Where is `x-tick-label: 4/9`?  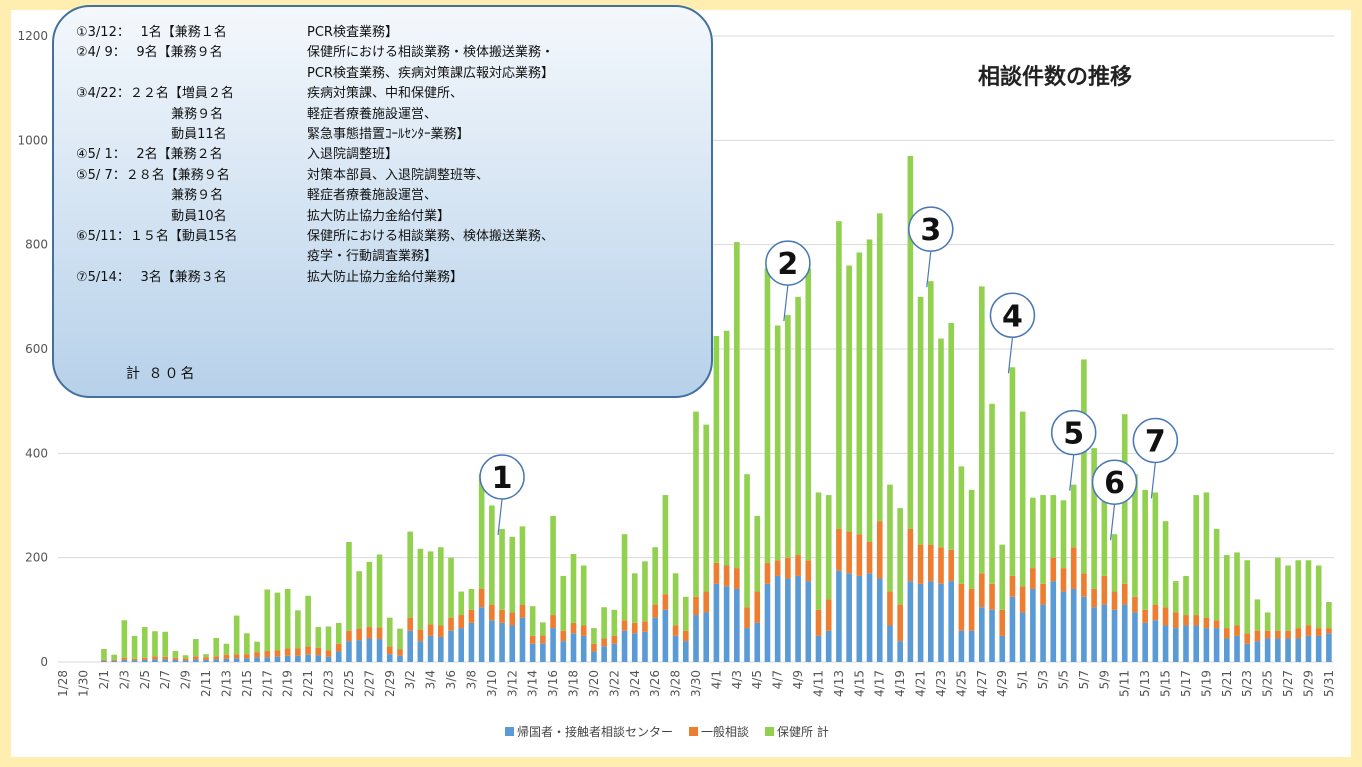 x-tick-label: 4/9 is located at coordinates (798, 679).